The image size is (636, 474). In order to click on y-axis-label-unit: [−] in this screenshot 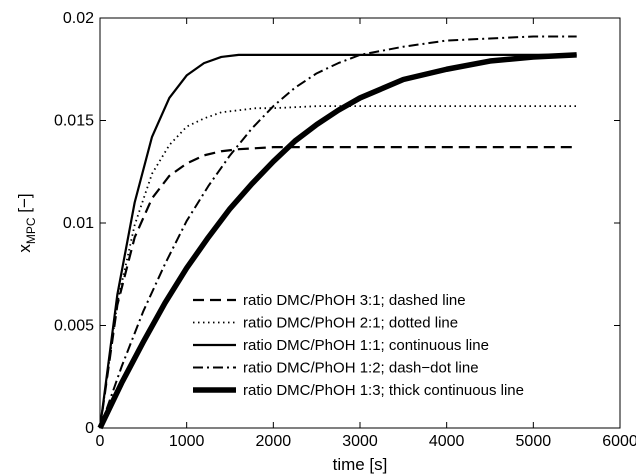, I will do `click(24, 205)`.